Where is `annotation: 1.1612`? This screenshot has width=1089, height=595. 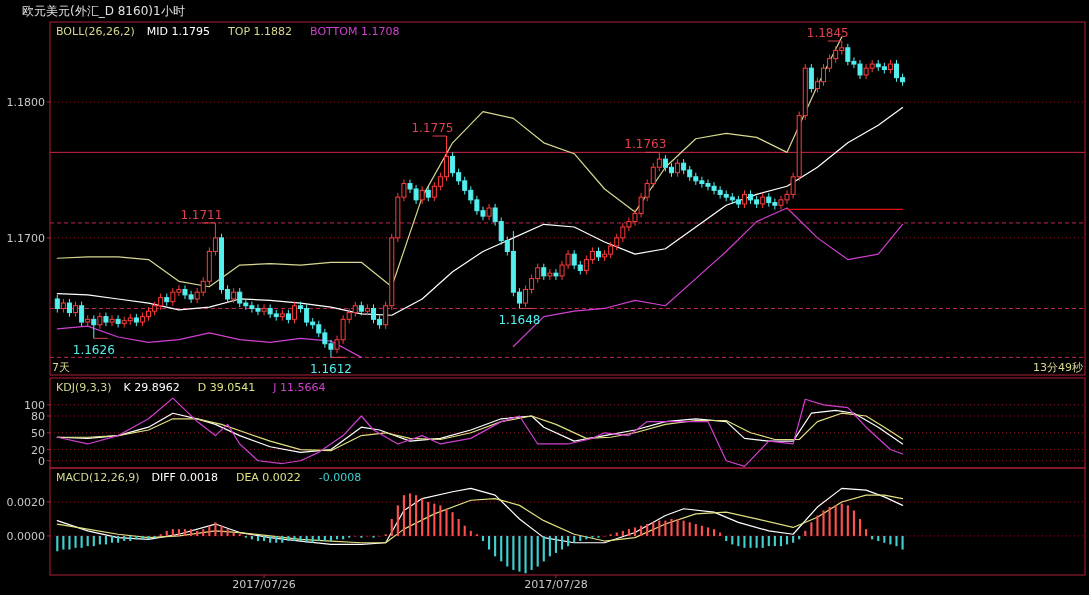
annotation: 1.1612 is located at coordinates (330, 369).